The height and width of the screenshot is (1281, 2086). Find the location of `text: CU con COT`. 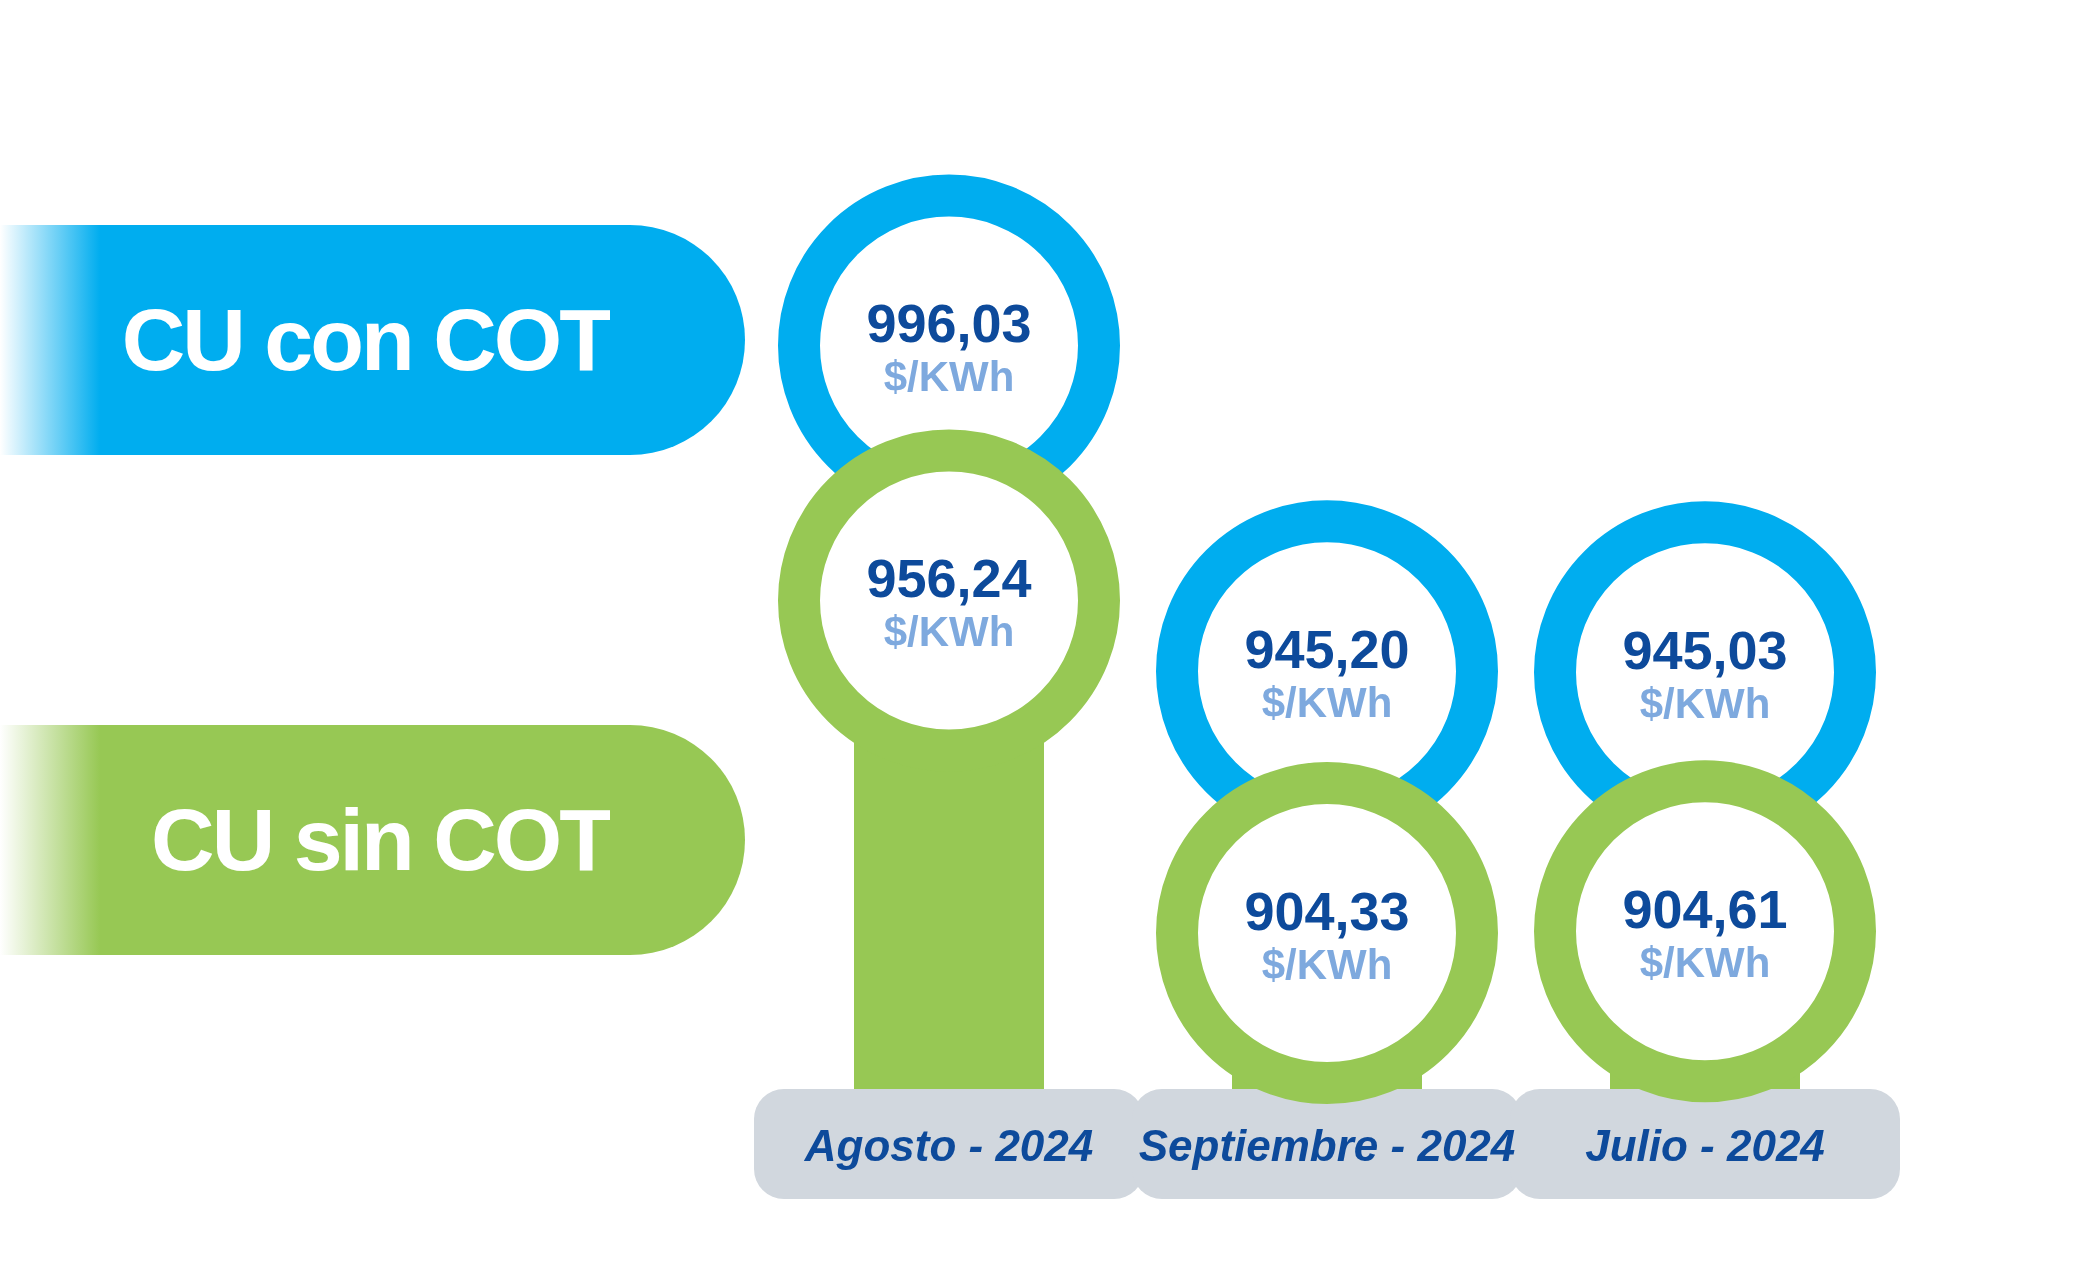

text: CU con COT is located at coordinates (355, 340).